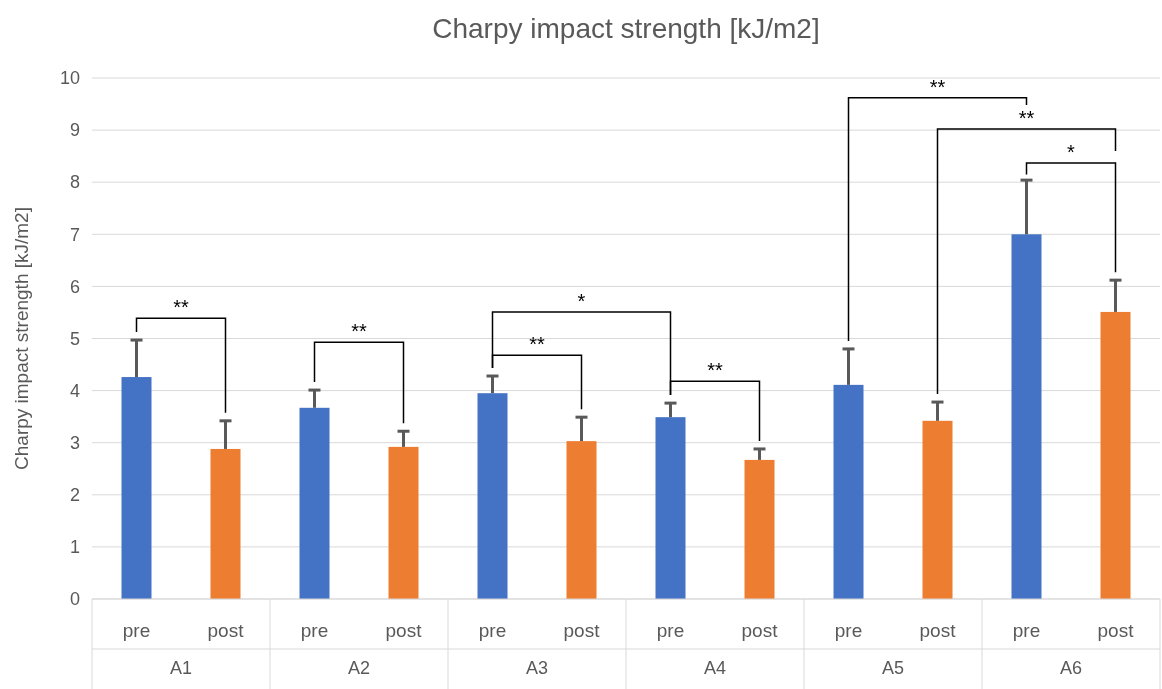 Image resolution: width=1162 pixels, height=689 pixels. What do you see at coordinates (893, 668) in the screenshot?
I see `x-tick-label: A5` at bounding box center [893, 668].